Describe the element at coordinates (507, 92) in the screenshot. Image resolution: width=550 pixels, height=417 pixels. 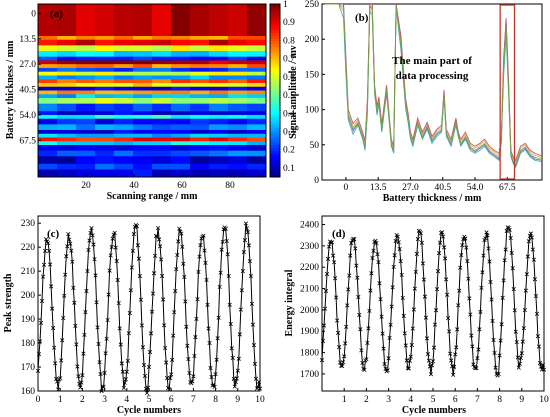
I see `highlight-box` at that location.